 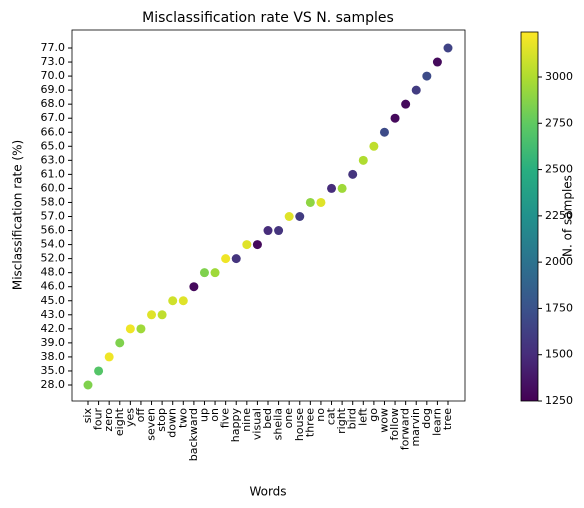 I want to click on colorbar-tick-label: 2000, so click(x=559, y=261).